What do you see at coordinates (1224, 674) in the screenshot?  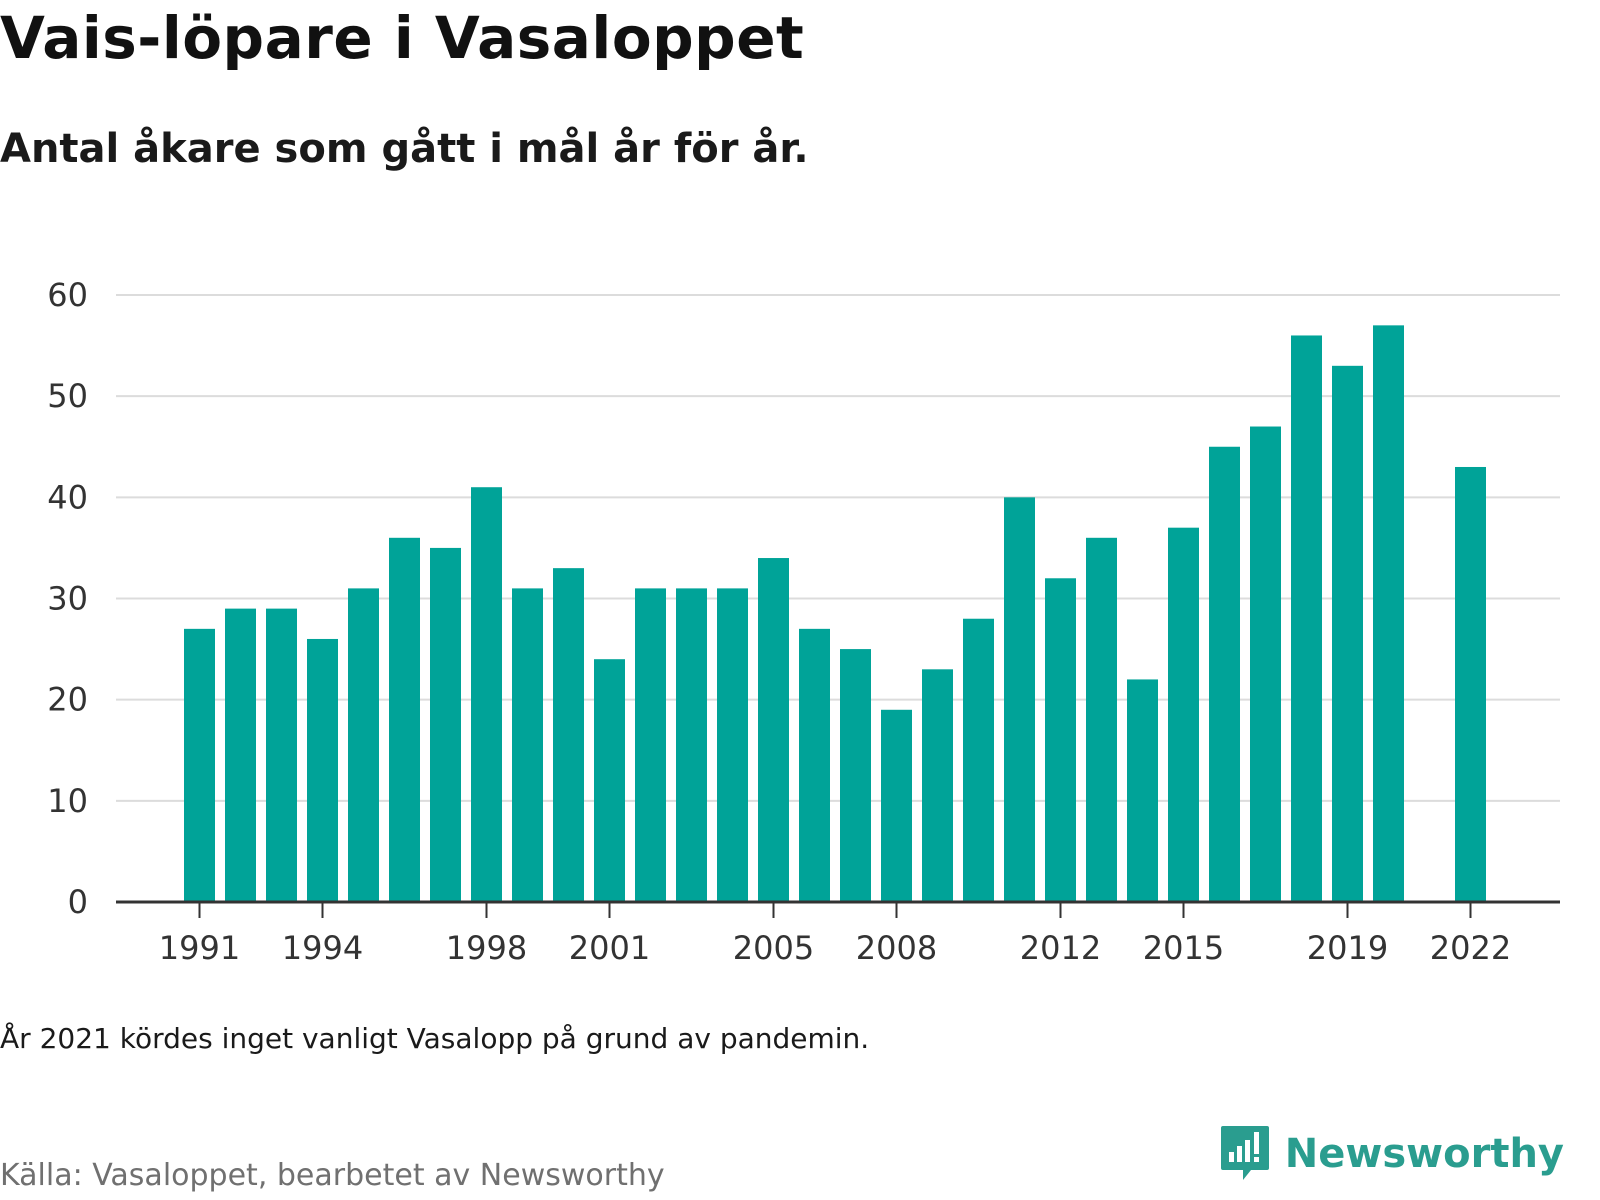 I see `bar-2016` at bounding box center [1224, 674].